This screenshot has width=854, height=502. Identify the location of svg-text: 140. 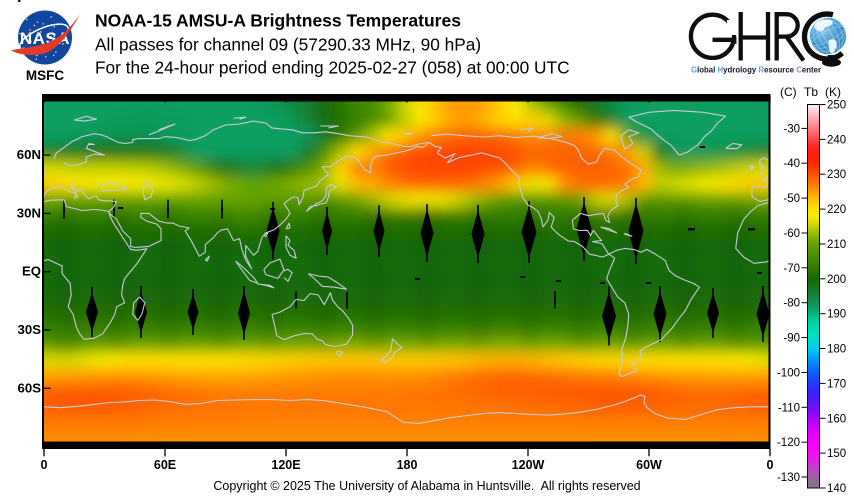
(836, 489).